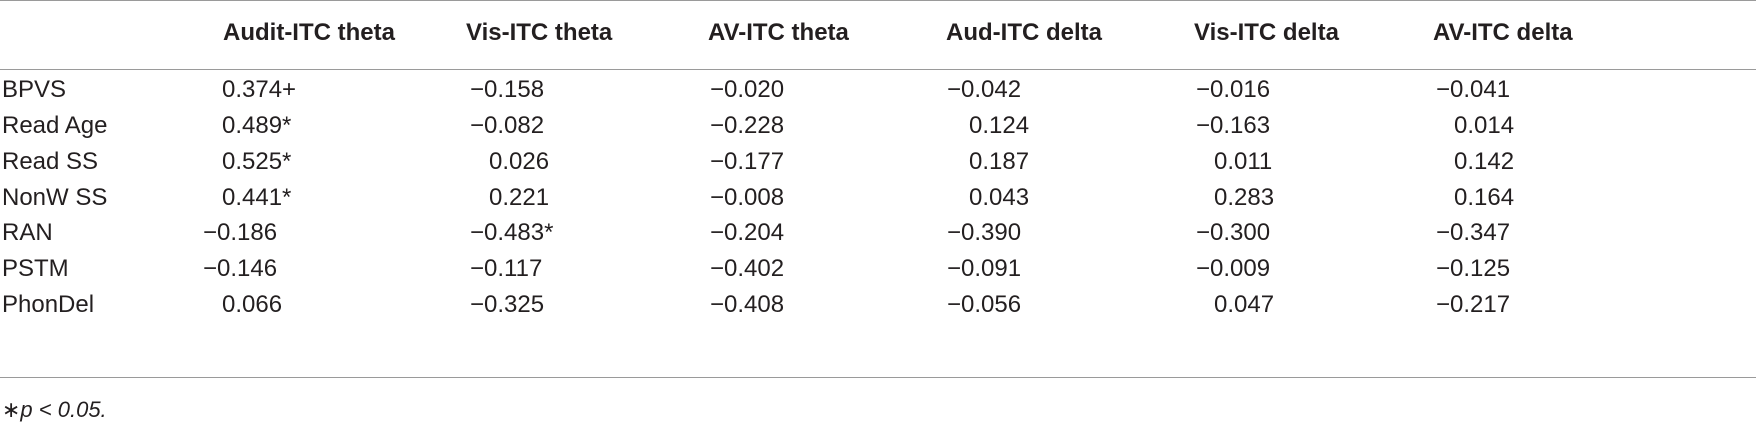 The width and height of the screenshot is (1756, 424). Describe the element at coordinates (539, 32) in the screenshot. I see `header-vis-itc-theta: Vis-ITC theta` at that location.